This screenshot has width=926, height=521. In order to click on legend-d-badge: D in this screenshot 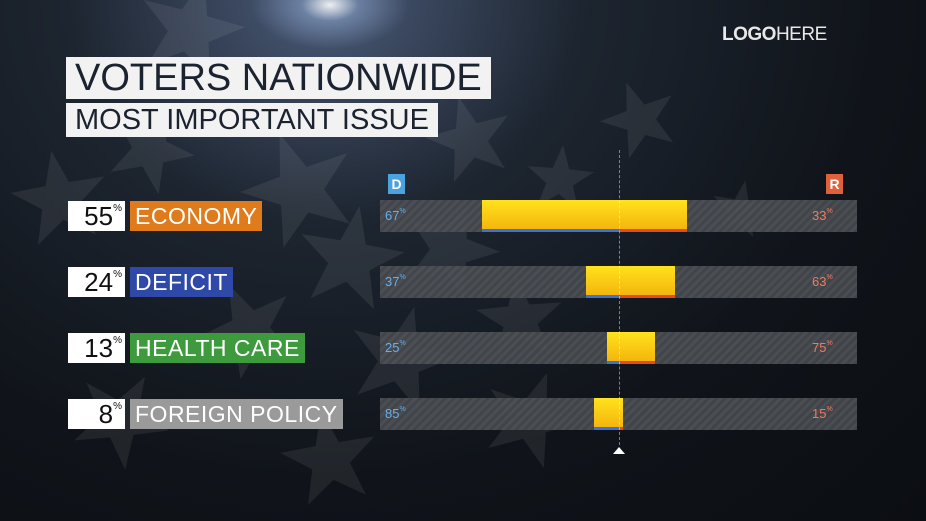, I will do `click(396, 184)`.